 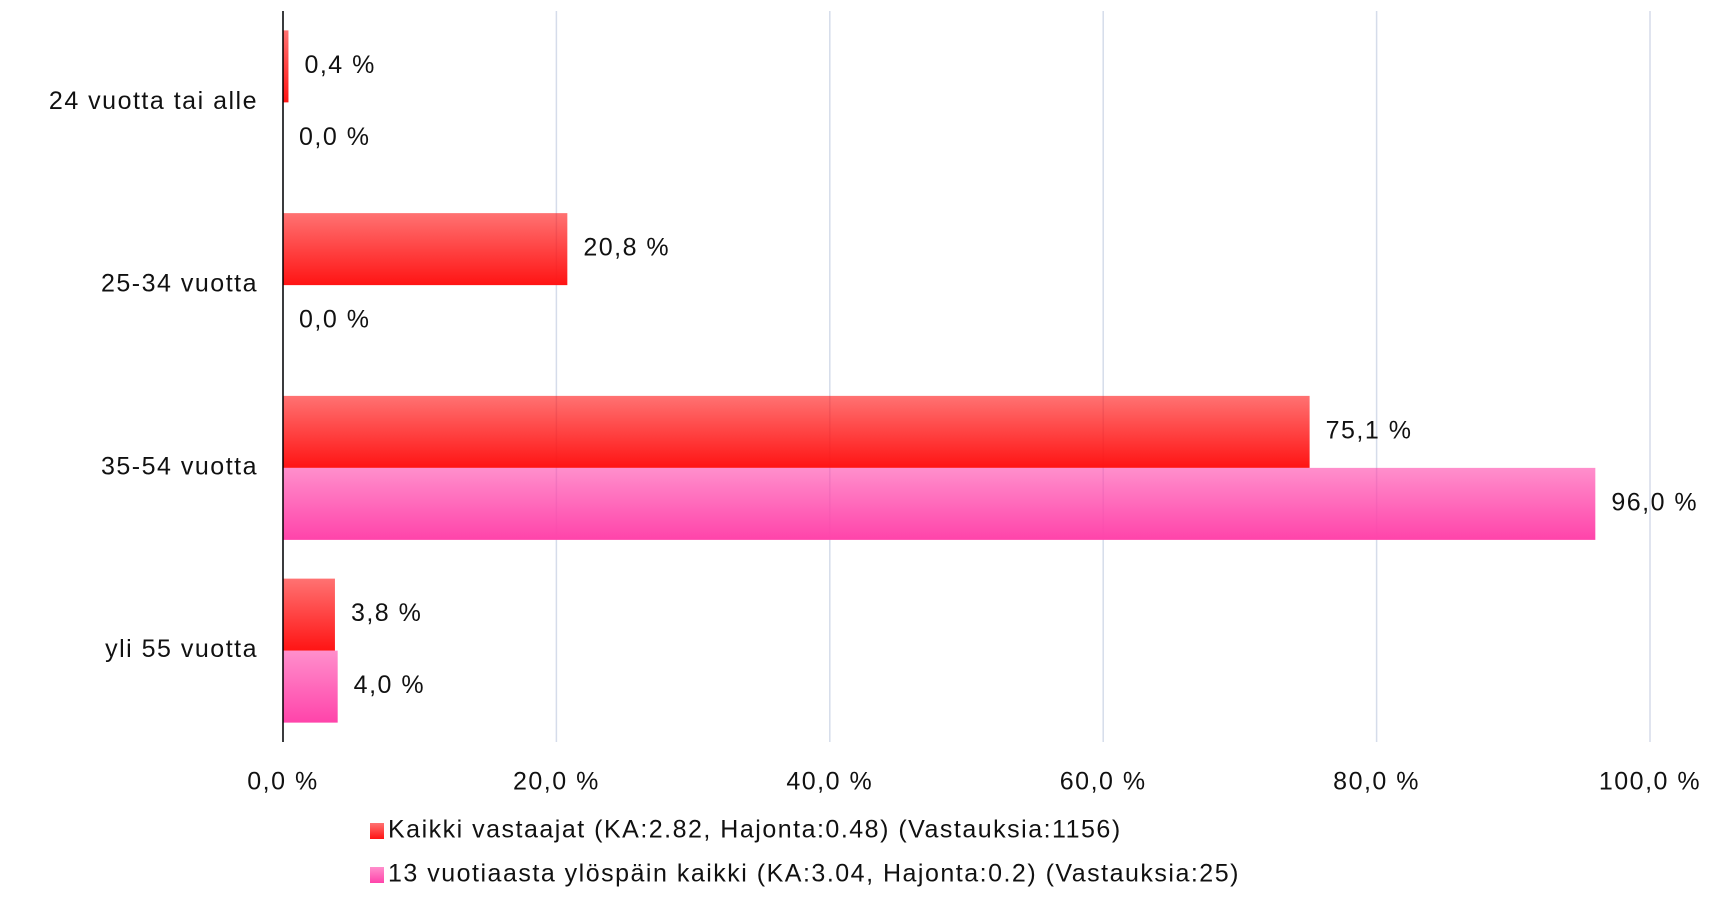 I want to click on x-tick-label: 40,0 %, so click(x=829, y=782).